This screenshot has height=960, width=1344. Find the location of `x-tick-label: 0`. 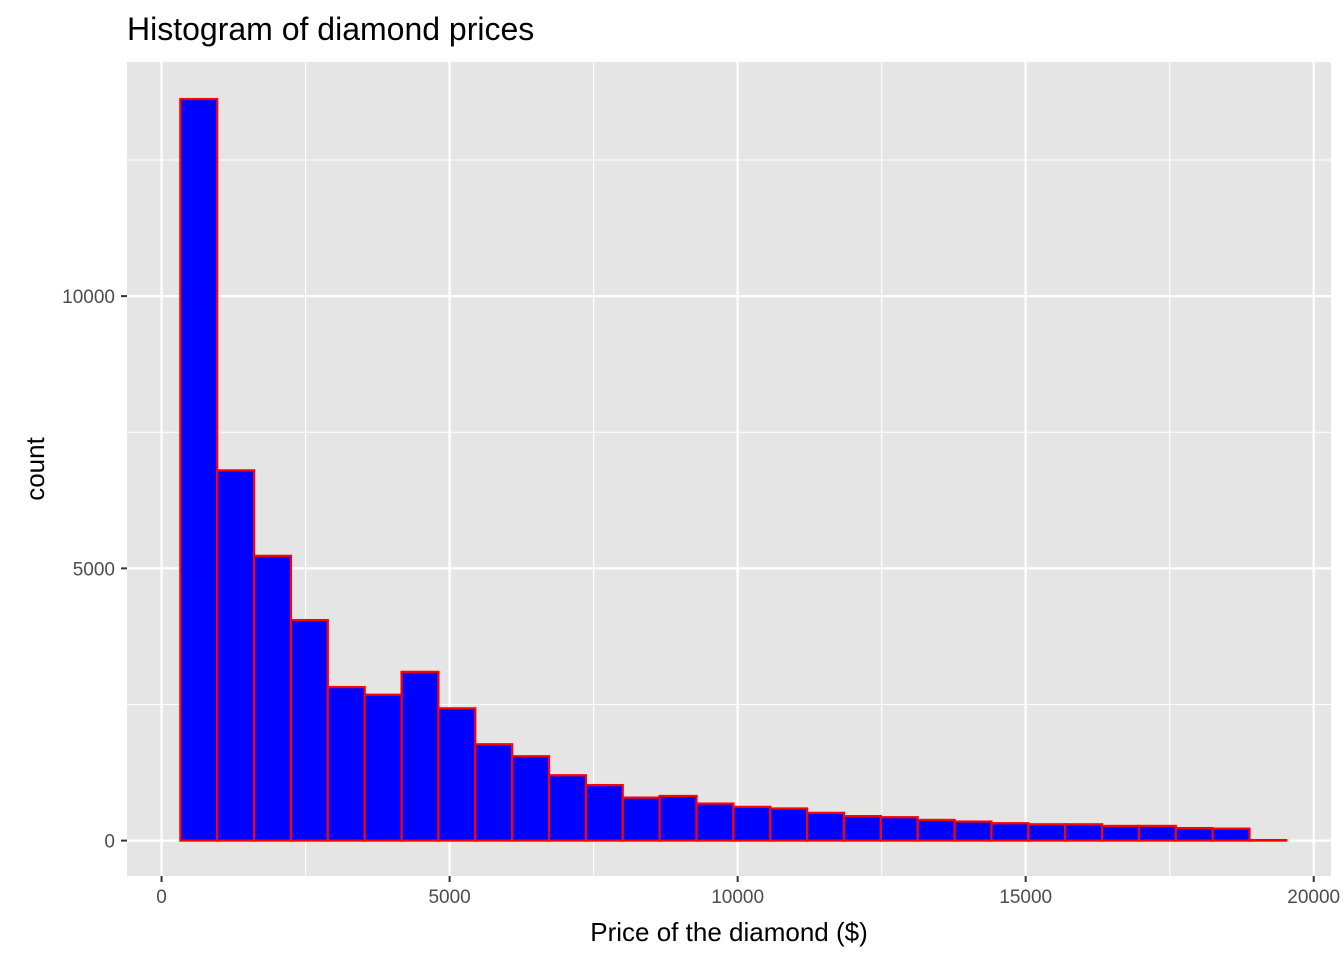

x-tick-label: 0 is located at coordinates (161, 897).